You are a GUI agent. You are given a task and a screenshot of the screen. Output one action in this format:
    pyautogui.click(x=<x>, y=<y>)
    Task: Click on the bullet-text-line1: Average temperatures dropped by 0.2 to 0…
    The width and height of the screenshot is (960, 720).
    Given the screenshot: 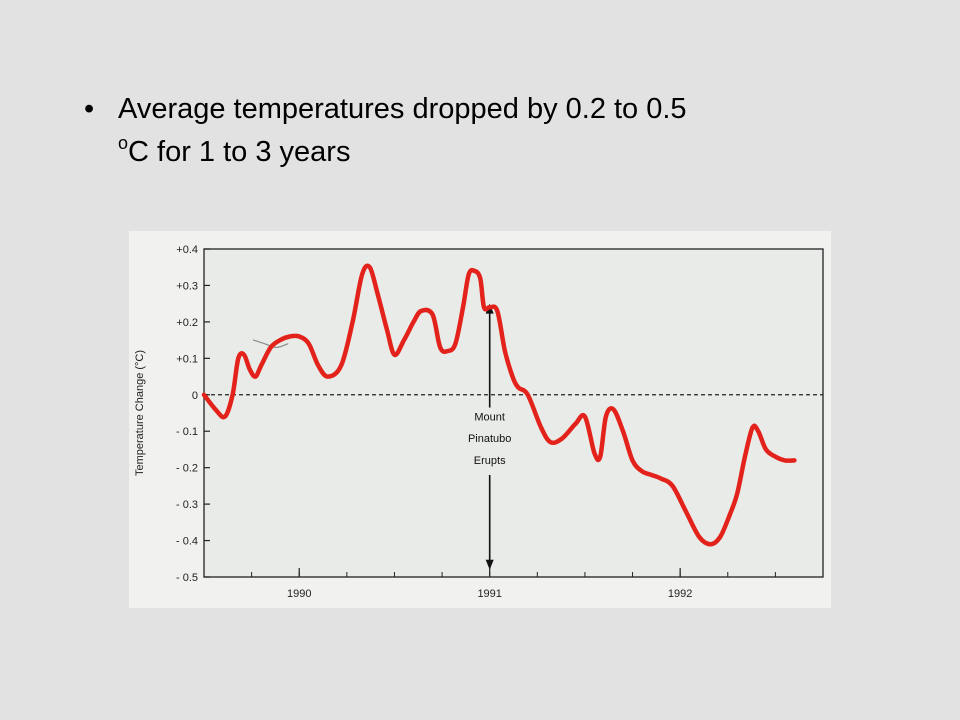 What is the action you would take?
    pyautogui.click(x=402, y=109)
    